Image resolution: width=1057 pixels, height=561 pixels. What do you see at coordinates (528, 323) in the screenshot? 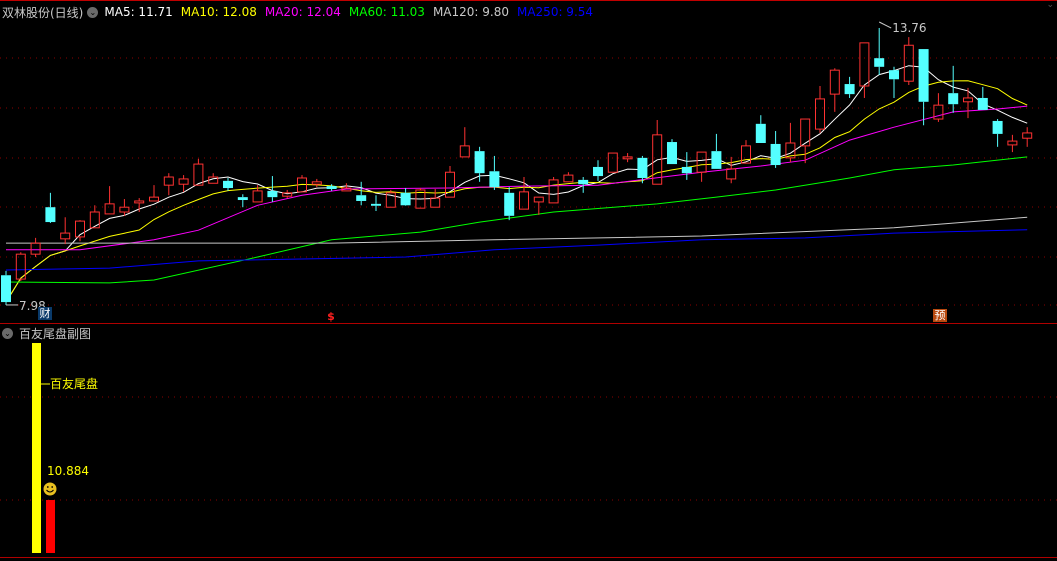
I see `panel-divider` at bounding box center [528, 323].